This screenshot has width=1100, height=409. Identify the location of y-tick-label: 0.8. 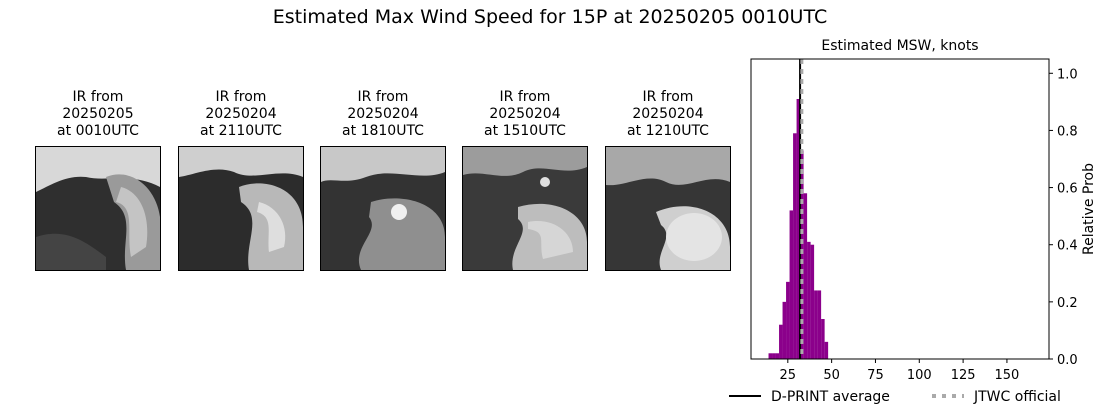
(1067, 131).